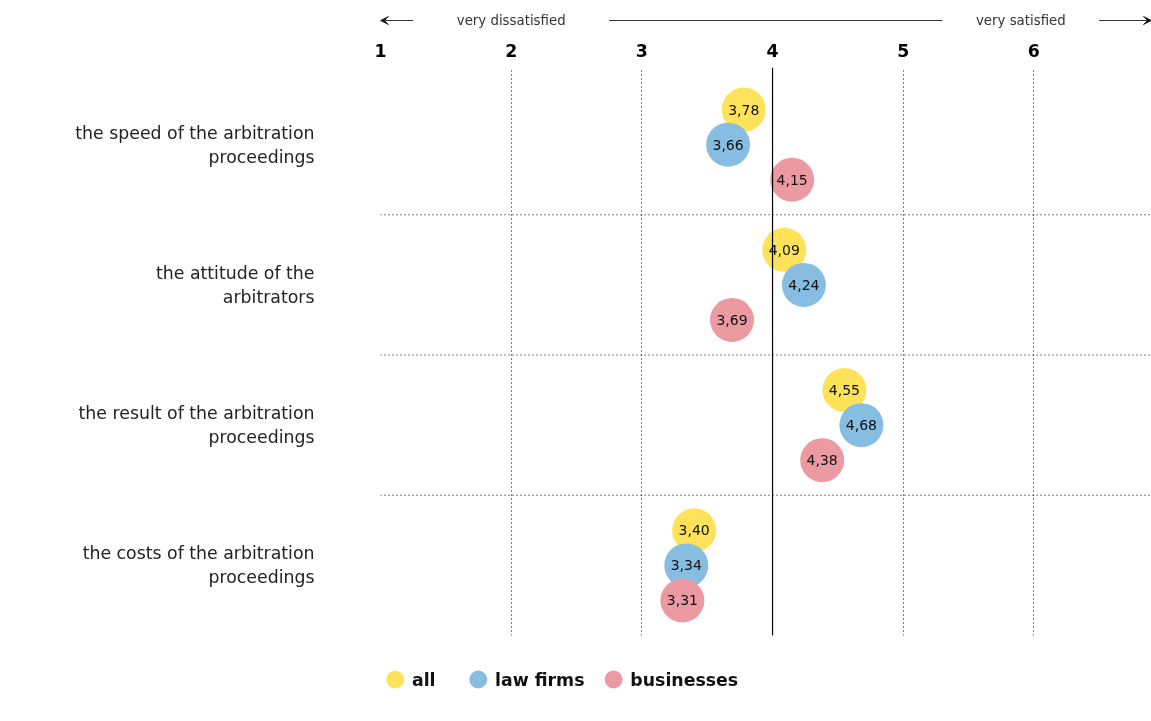  I want to click on data-label: 4,24, so click(804, 284).